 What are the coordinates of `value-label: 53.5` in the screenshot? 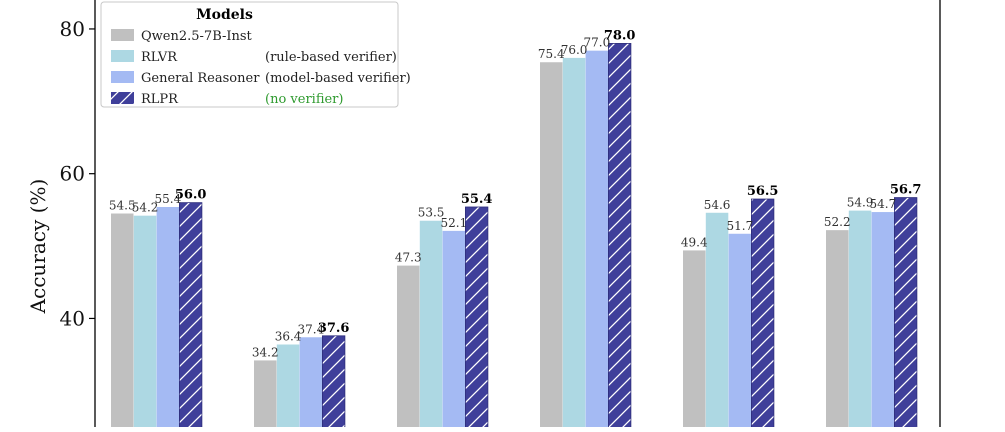 It's located at (431, 213).